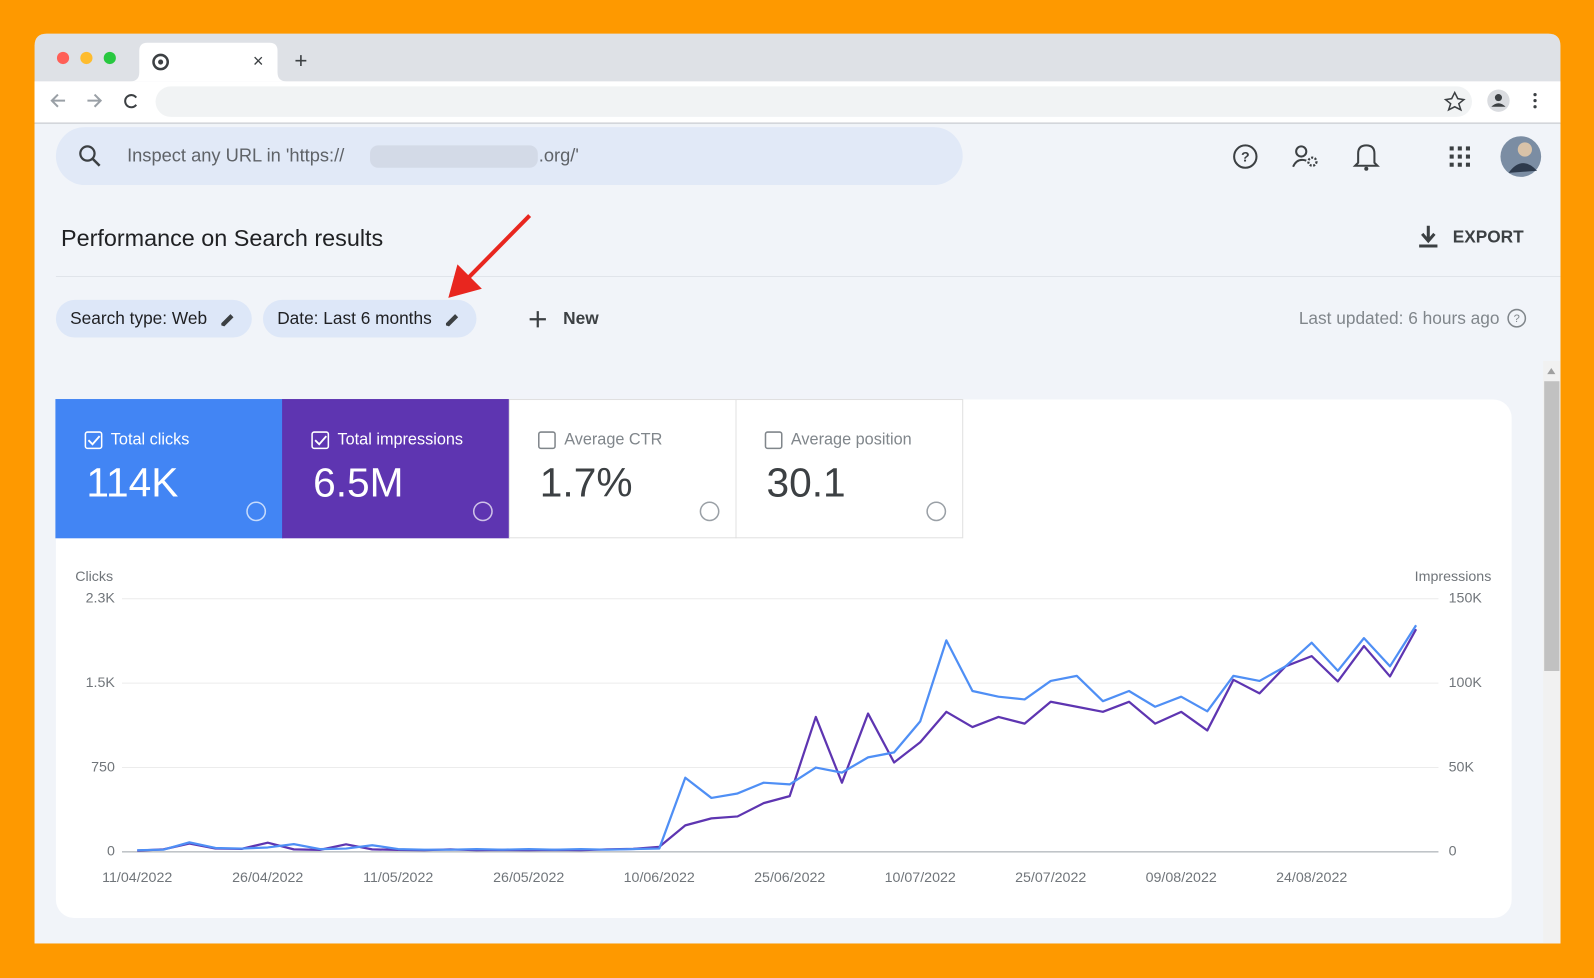 The width and height of the screenshot is (1594, 978). I want to click on metric-value: 30.1, so click(806, 483).